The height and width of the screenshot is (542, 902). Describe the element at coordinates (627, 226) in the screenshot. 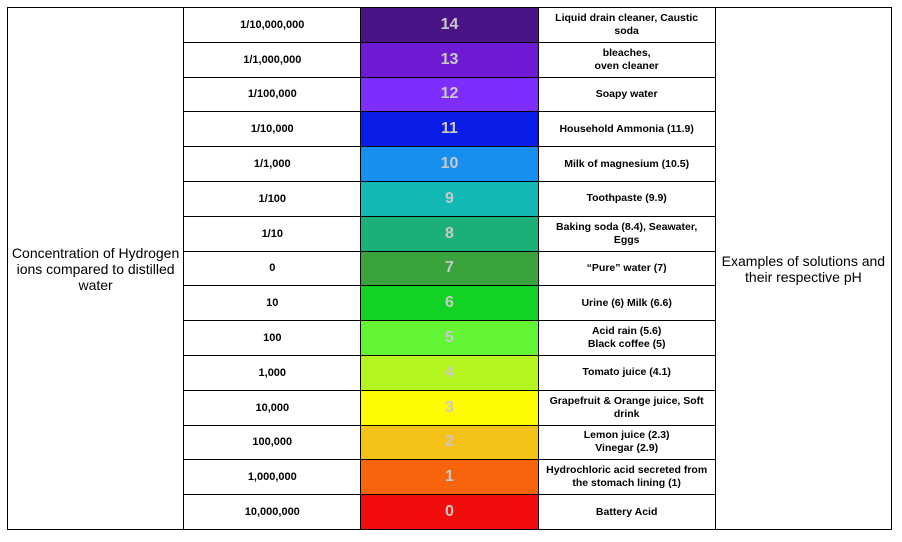

I see `example-line: Baking soda (8.4), Seawater,` at that location.